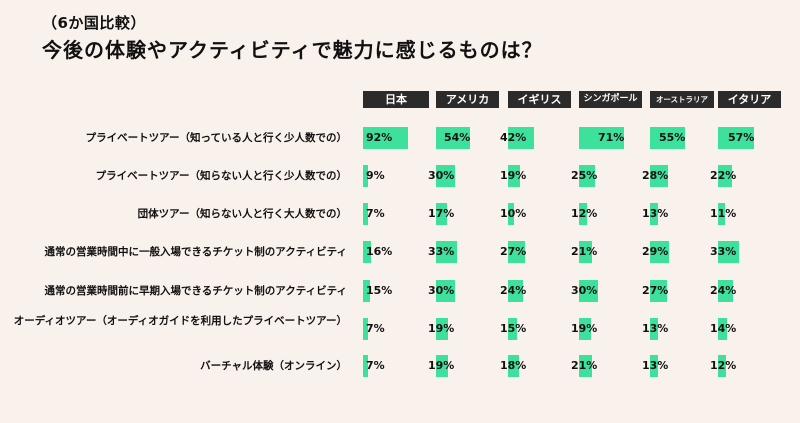 Image resolution: width=800 pixels, height=423 pixels. What do you see at coordinates (749, 99) in the screenshot?
I see `column-header-5: イタリア` at bounding box center [749, 99].